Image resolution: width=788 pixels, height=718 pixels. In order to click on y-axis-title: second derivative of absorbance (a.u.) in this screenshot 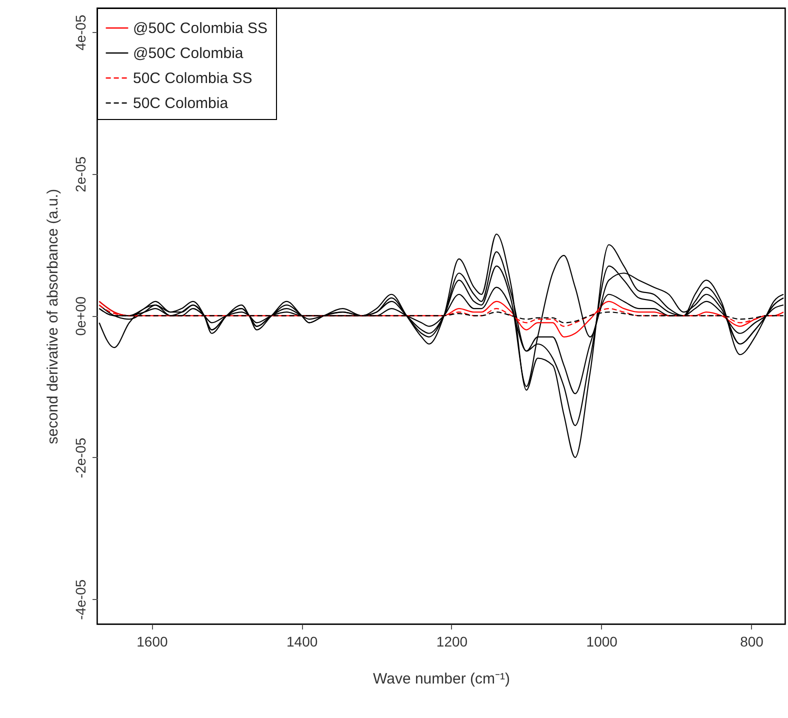, I will do `click(53, 316)`.